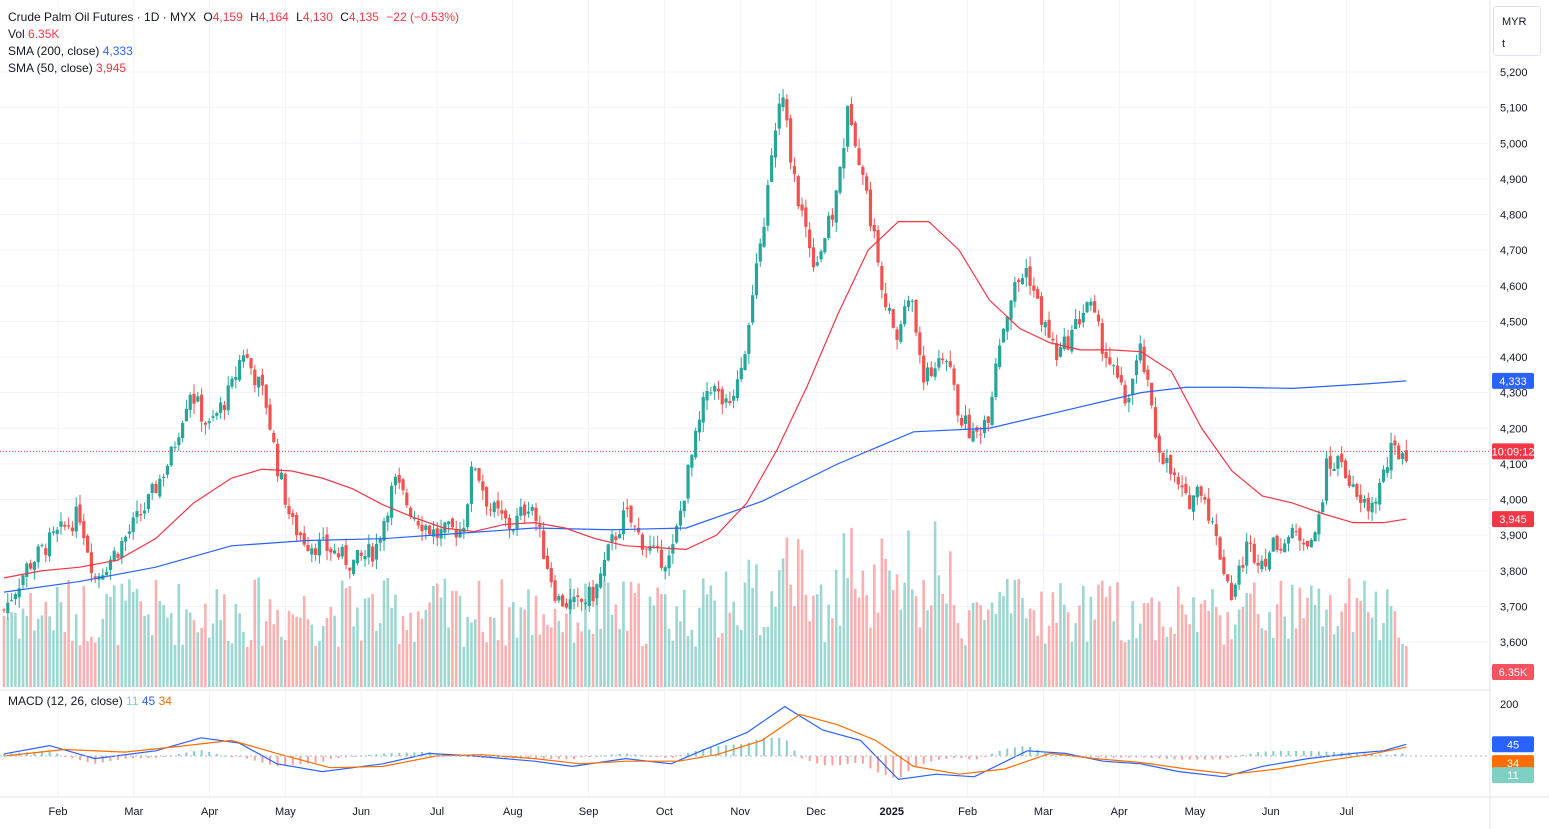 This screenshot has width=1549, height=829. I want to click on macd-legend: MACD (12, 26, close) 11 45 34, so click(90, 701).